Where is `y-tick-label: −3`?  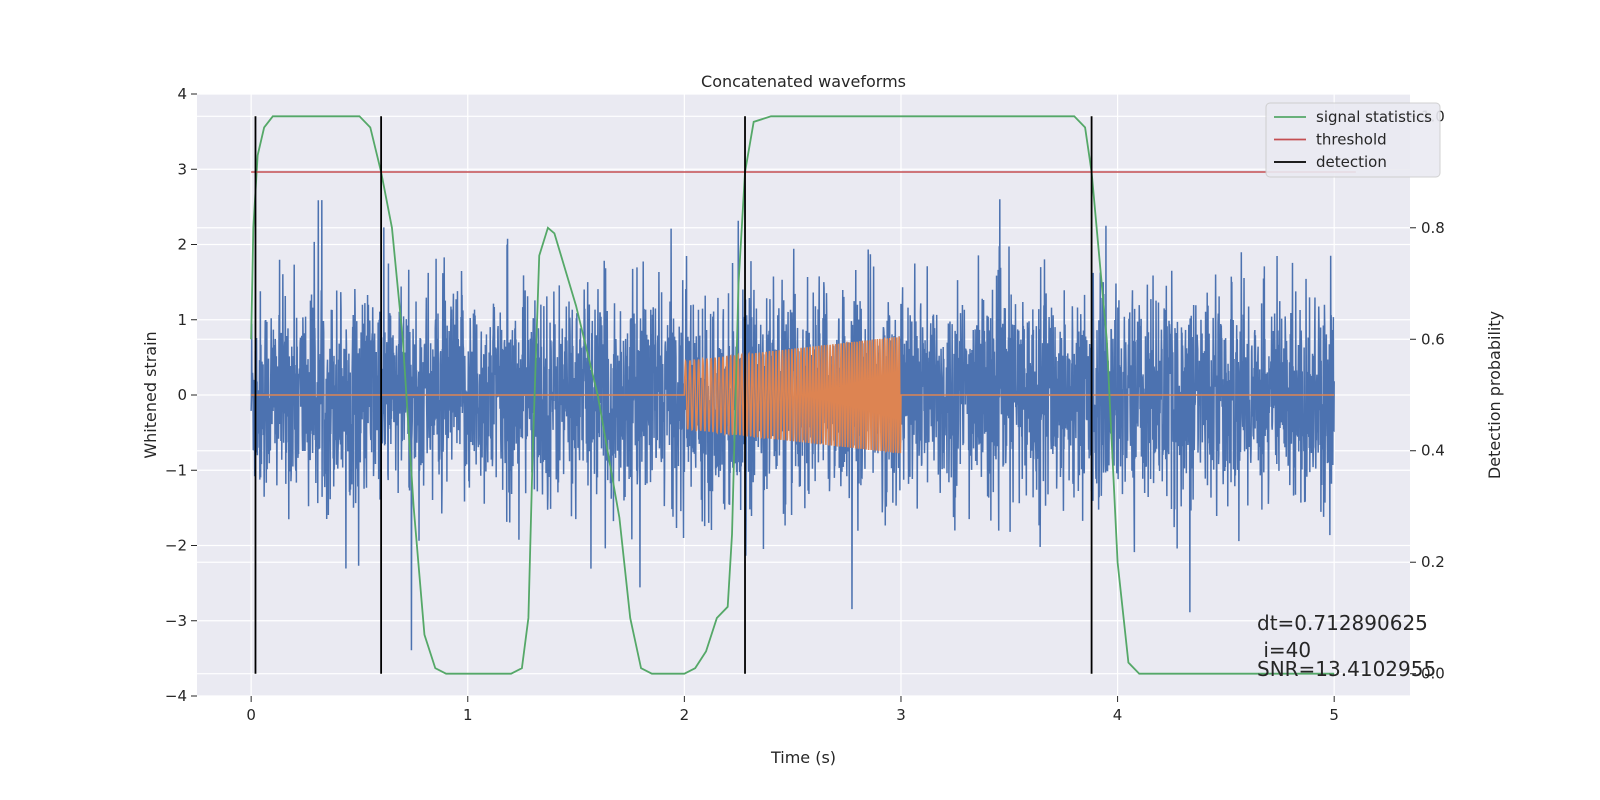 y-tick-label: −3 is located at coordinates (176, 621).